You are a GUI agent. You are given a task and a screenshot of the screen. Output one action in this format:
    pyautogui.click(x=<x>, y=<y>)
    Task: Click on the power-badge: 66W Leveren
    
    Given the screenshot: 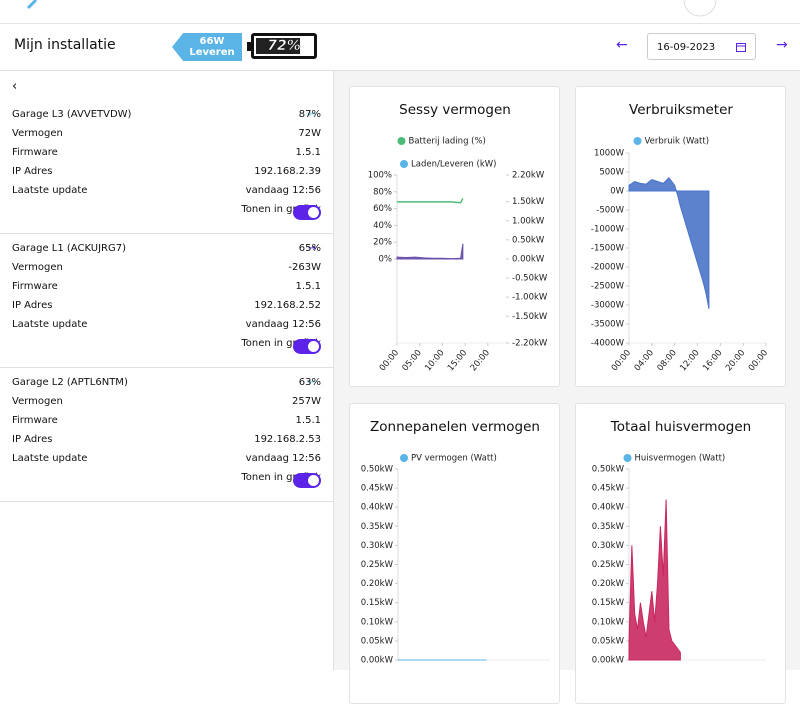 What is the action you would take?
    pyautogui.click(x=207, y=47)
    